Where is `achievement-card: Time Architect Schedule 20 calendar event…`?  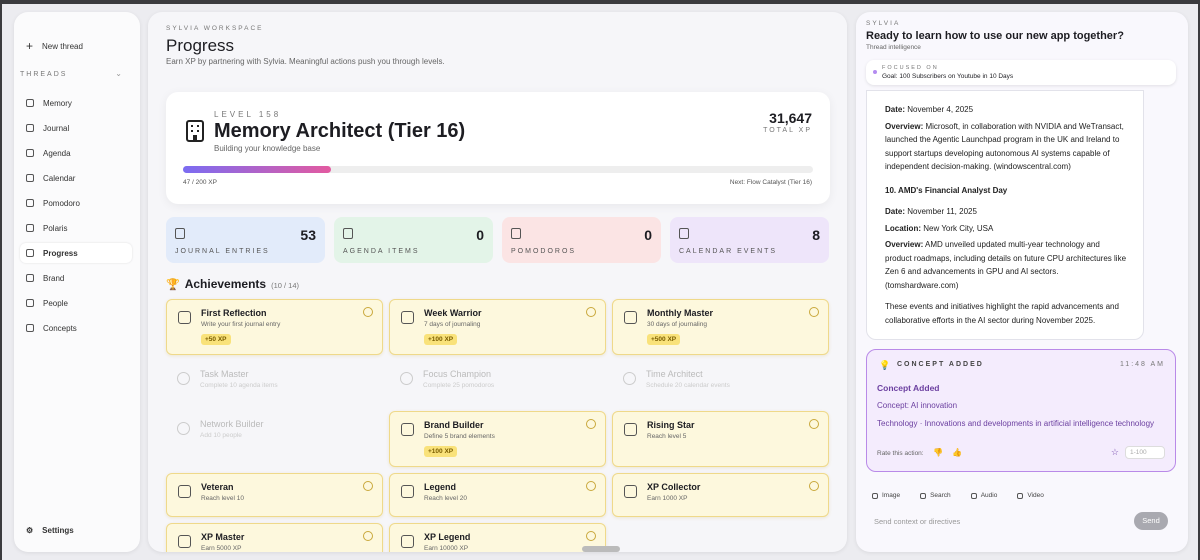 achievement-card: Time Architect Schedule 20 calendar event… is located at coordinates (720, 383).